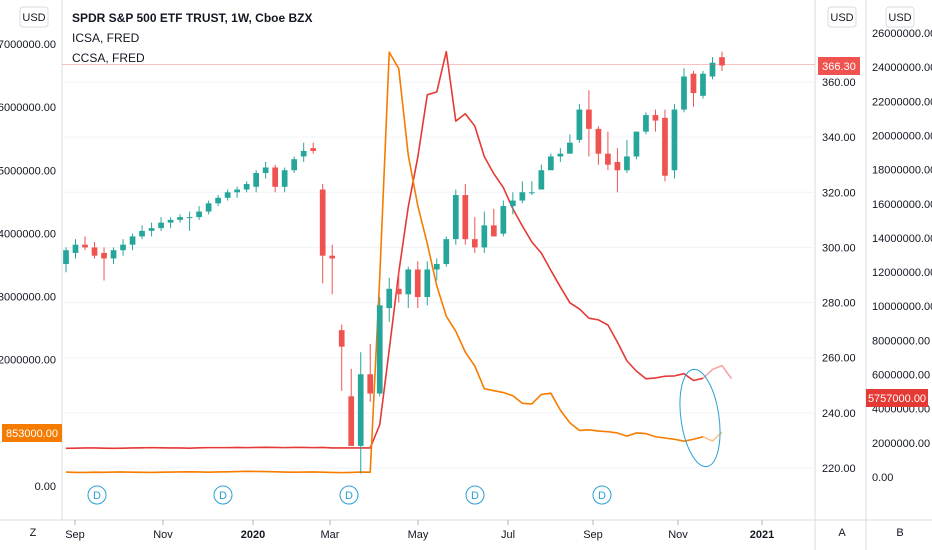 This screenshot has height=550, width=932. I want to click on right-axis-scale-button: B, so click(899, 533).